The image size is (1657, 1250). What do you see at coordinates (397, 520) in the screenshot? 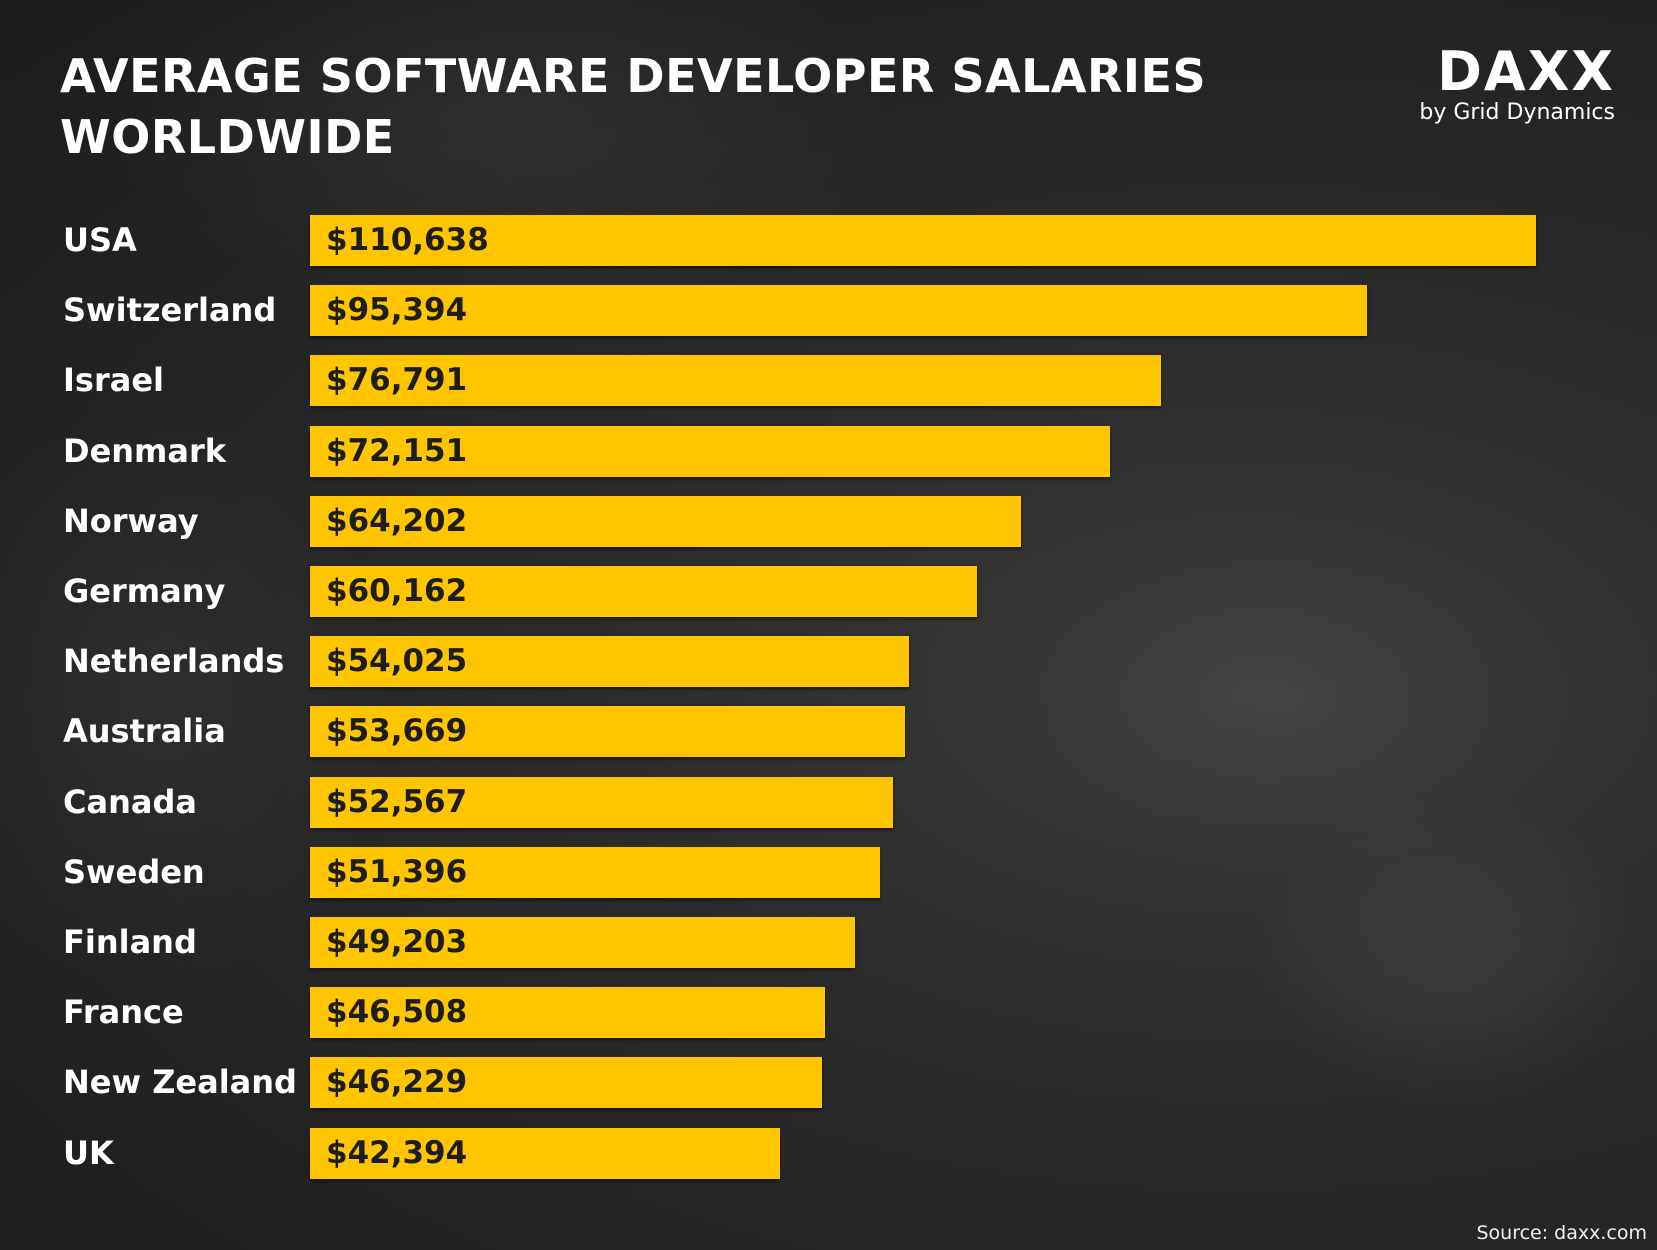
I see `data-label: $64,202` at bounding box center [397, 520].